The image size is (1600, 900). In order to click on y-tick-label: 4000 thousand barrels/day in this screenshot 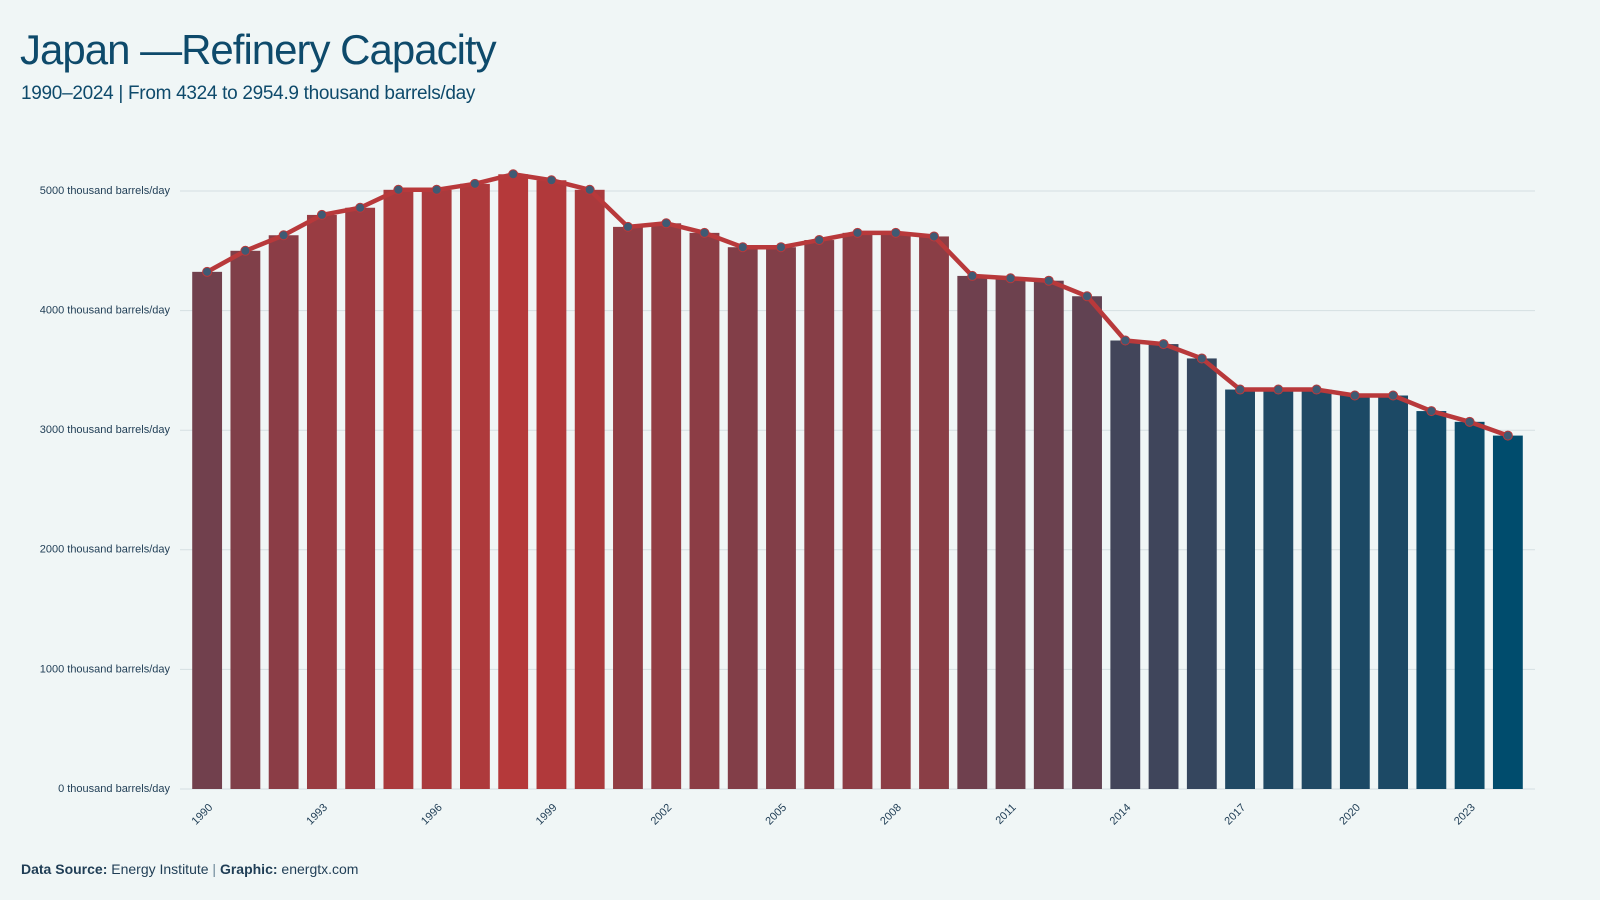, I will do `click(105, 311)`.